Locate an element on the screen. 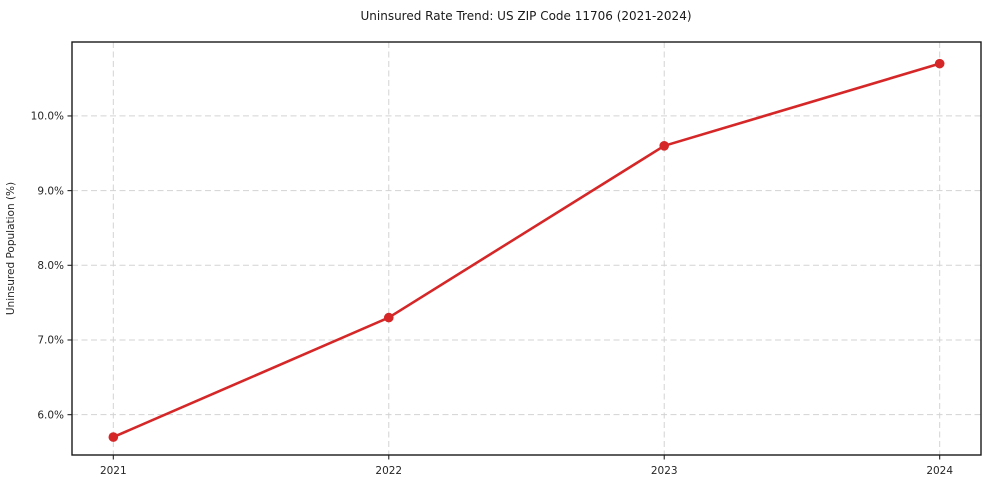 The height and width of the screenshot is (490, 989). y-tick-label: 6.0% is located at coordinates (50, 415).